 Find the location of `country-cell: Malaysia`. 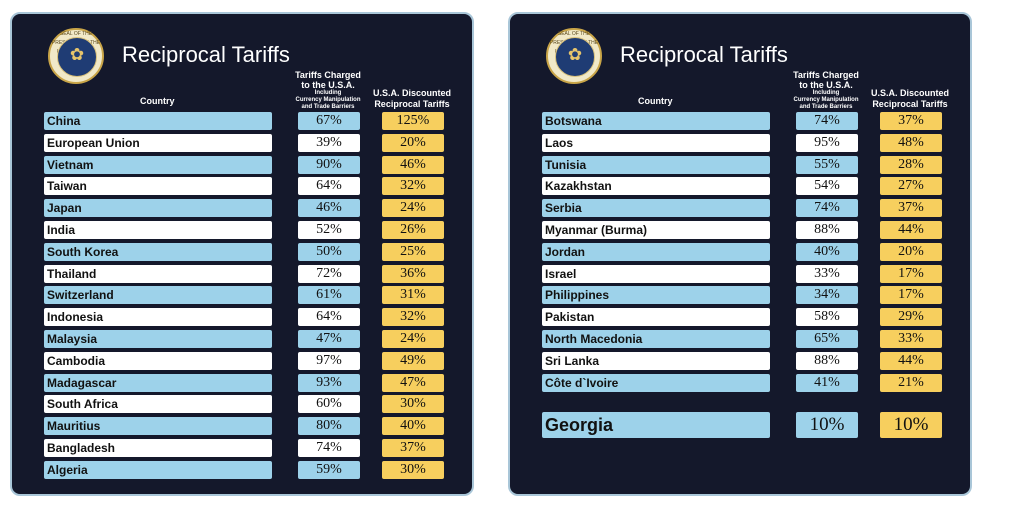

country-cell: Malaysia is located at coordinates (158, 339).